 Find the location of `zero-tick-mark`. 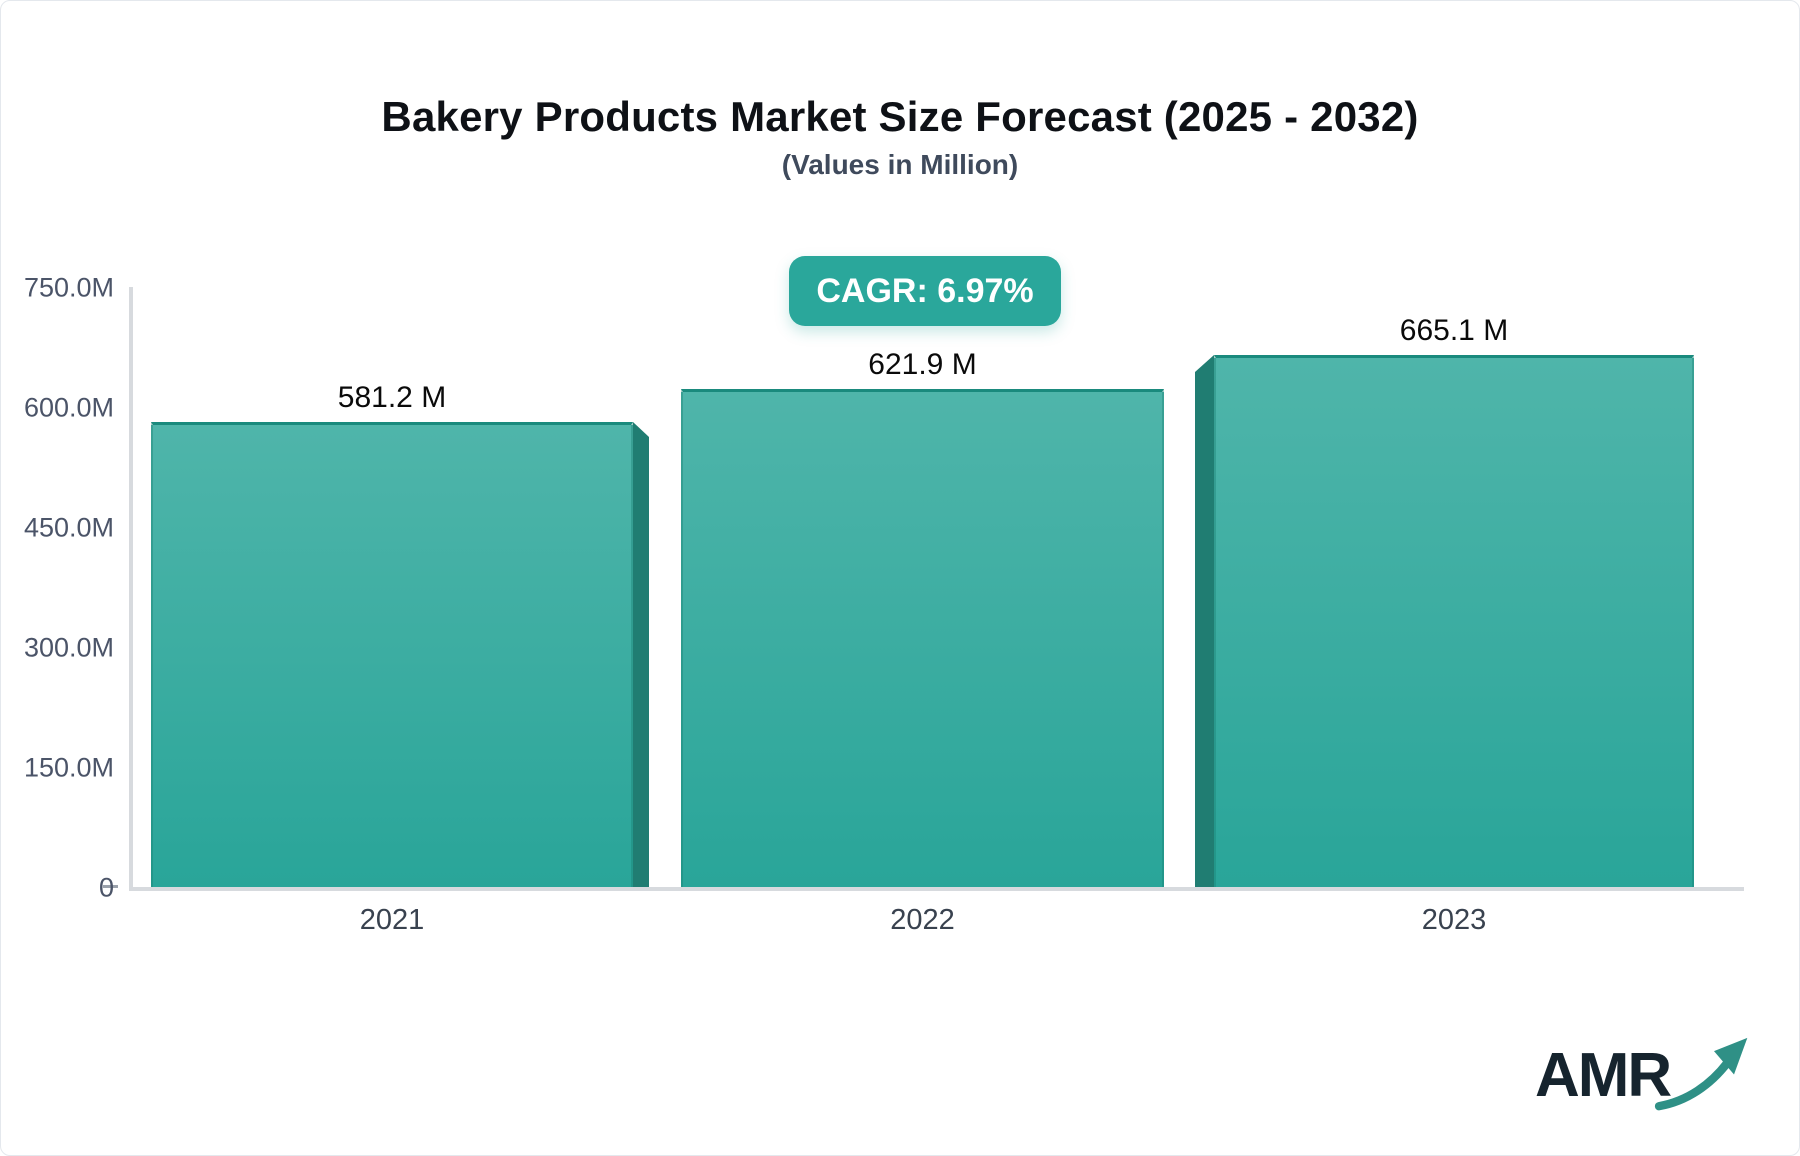

zero-tick-mark is located at coordinates (110, 886).